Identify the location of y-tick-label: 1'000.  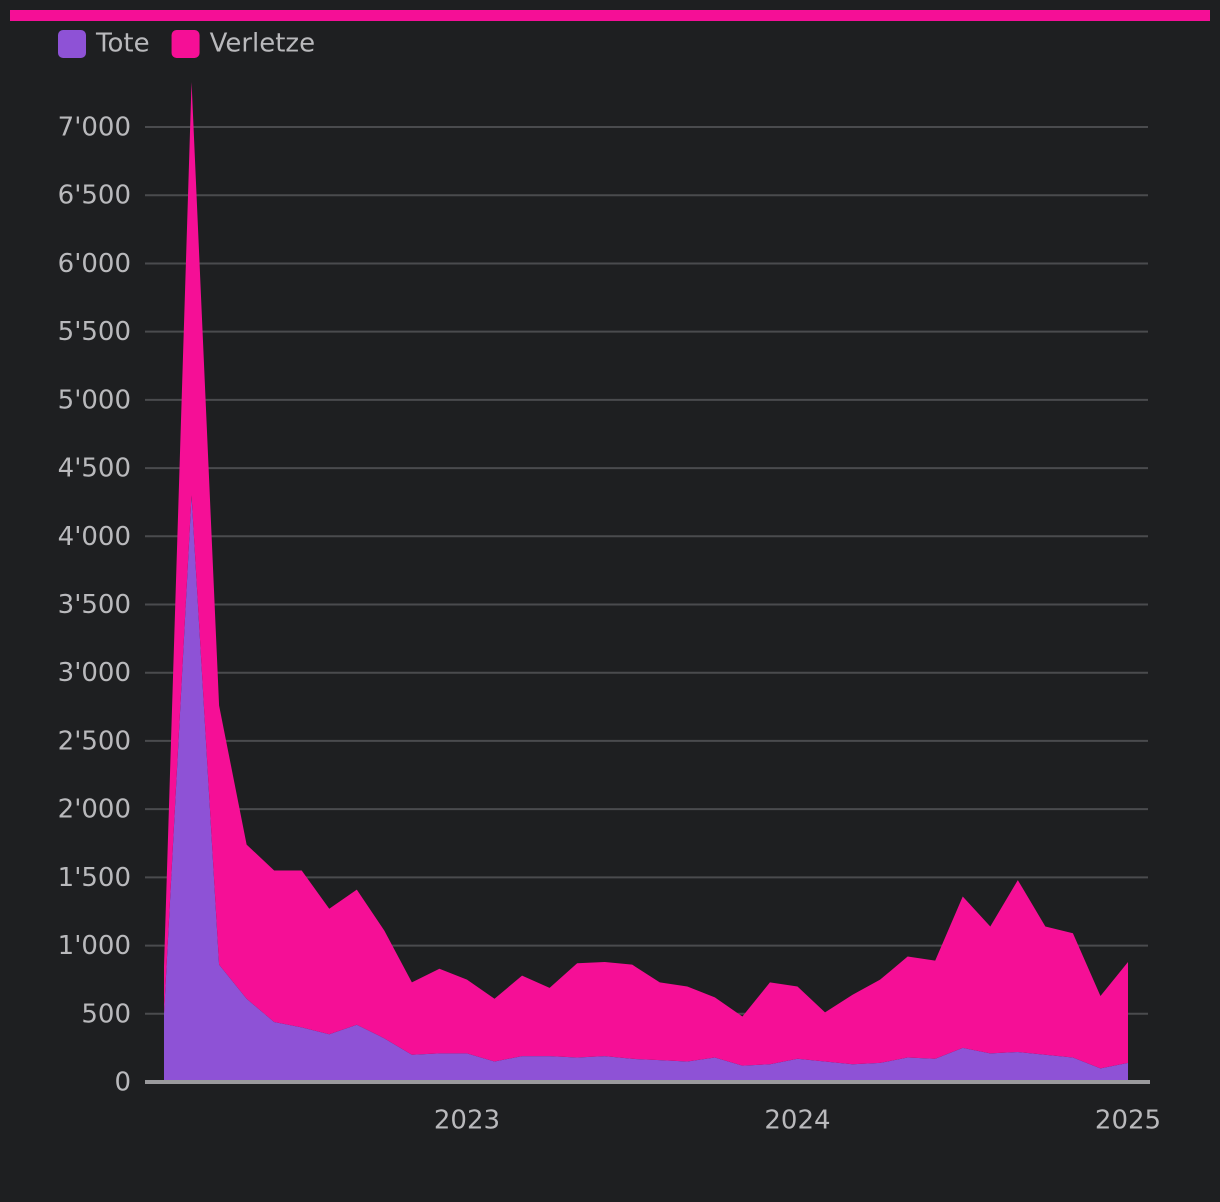
(94, 946).